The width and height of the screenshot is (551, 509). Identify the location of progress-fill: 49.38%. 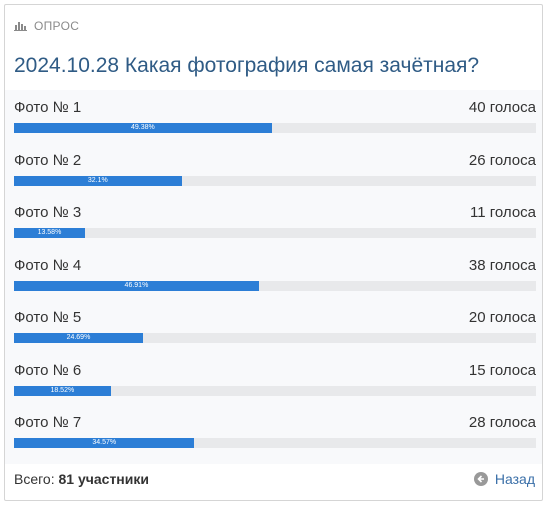
(143, 128).